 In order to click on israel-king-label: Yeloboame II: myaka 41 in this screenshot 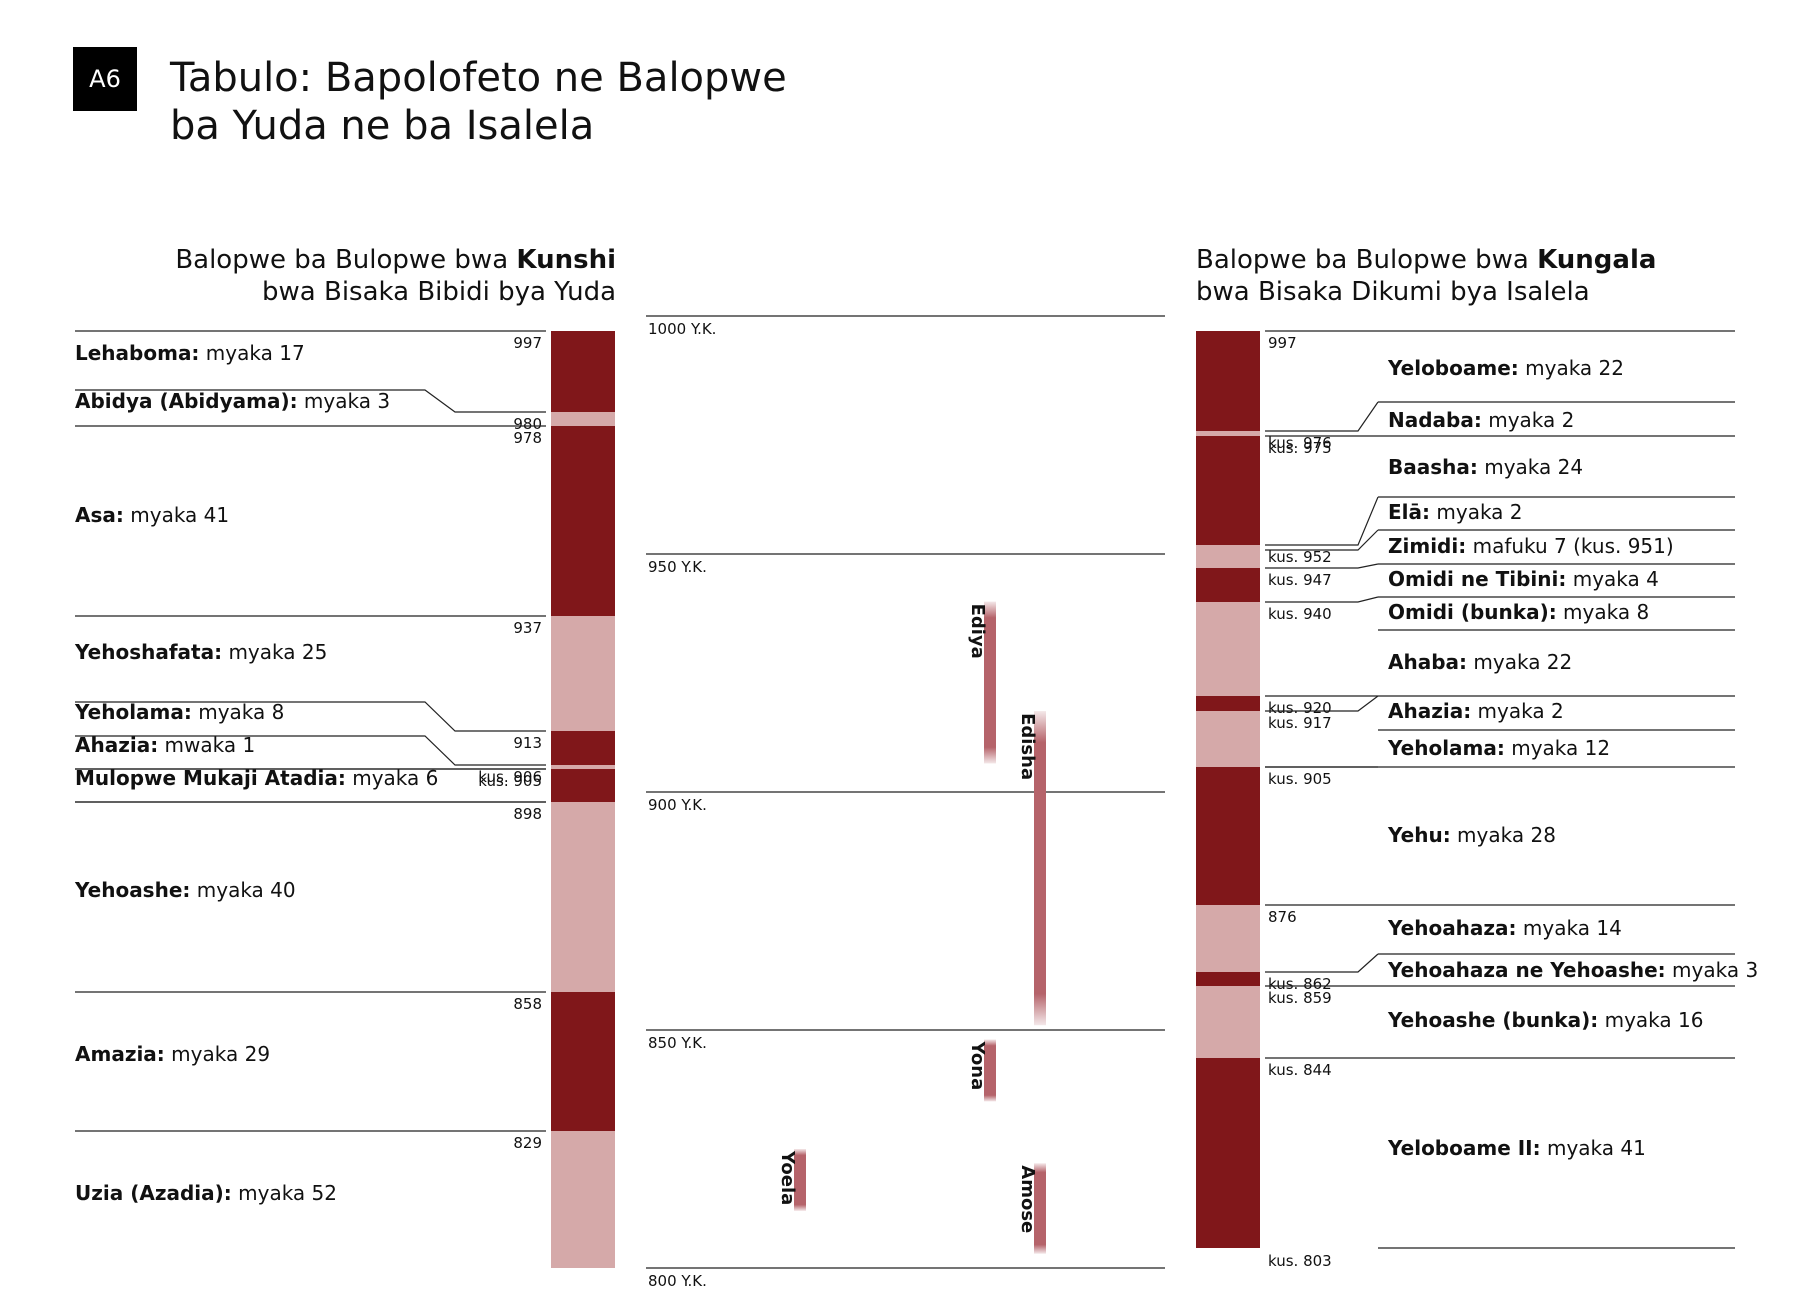, I will do `click(1516, 1148)`.